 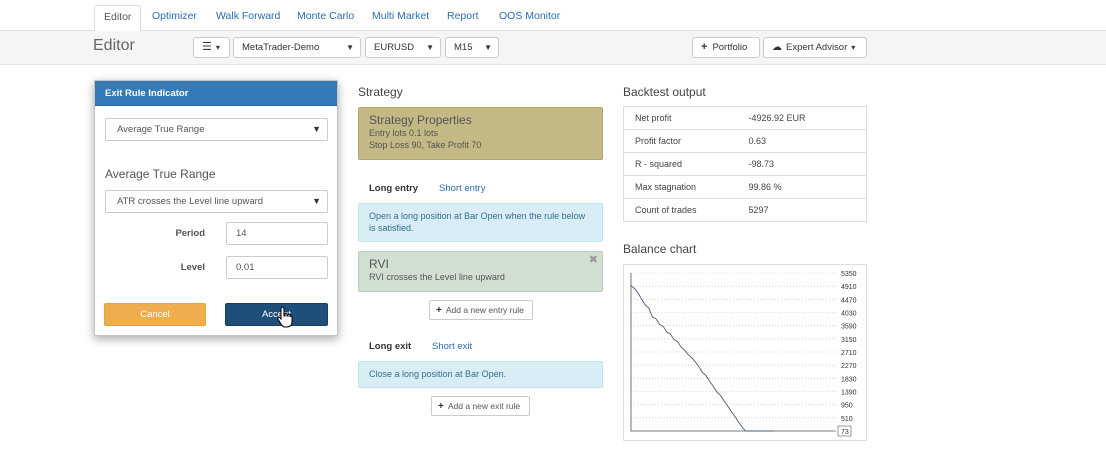 I want to click on broker-value: MetaTrader-Demo, so click(x=281, y=47).